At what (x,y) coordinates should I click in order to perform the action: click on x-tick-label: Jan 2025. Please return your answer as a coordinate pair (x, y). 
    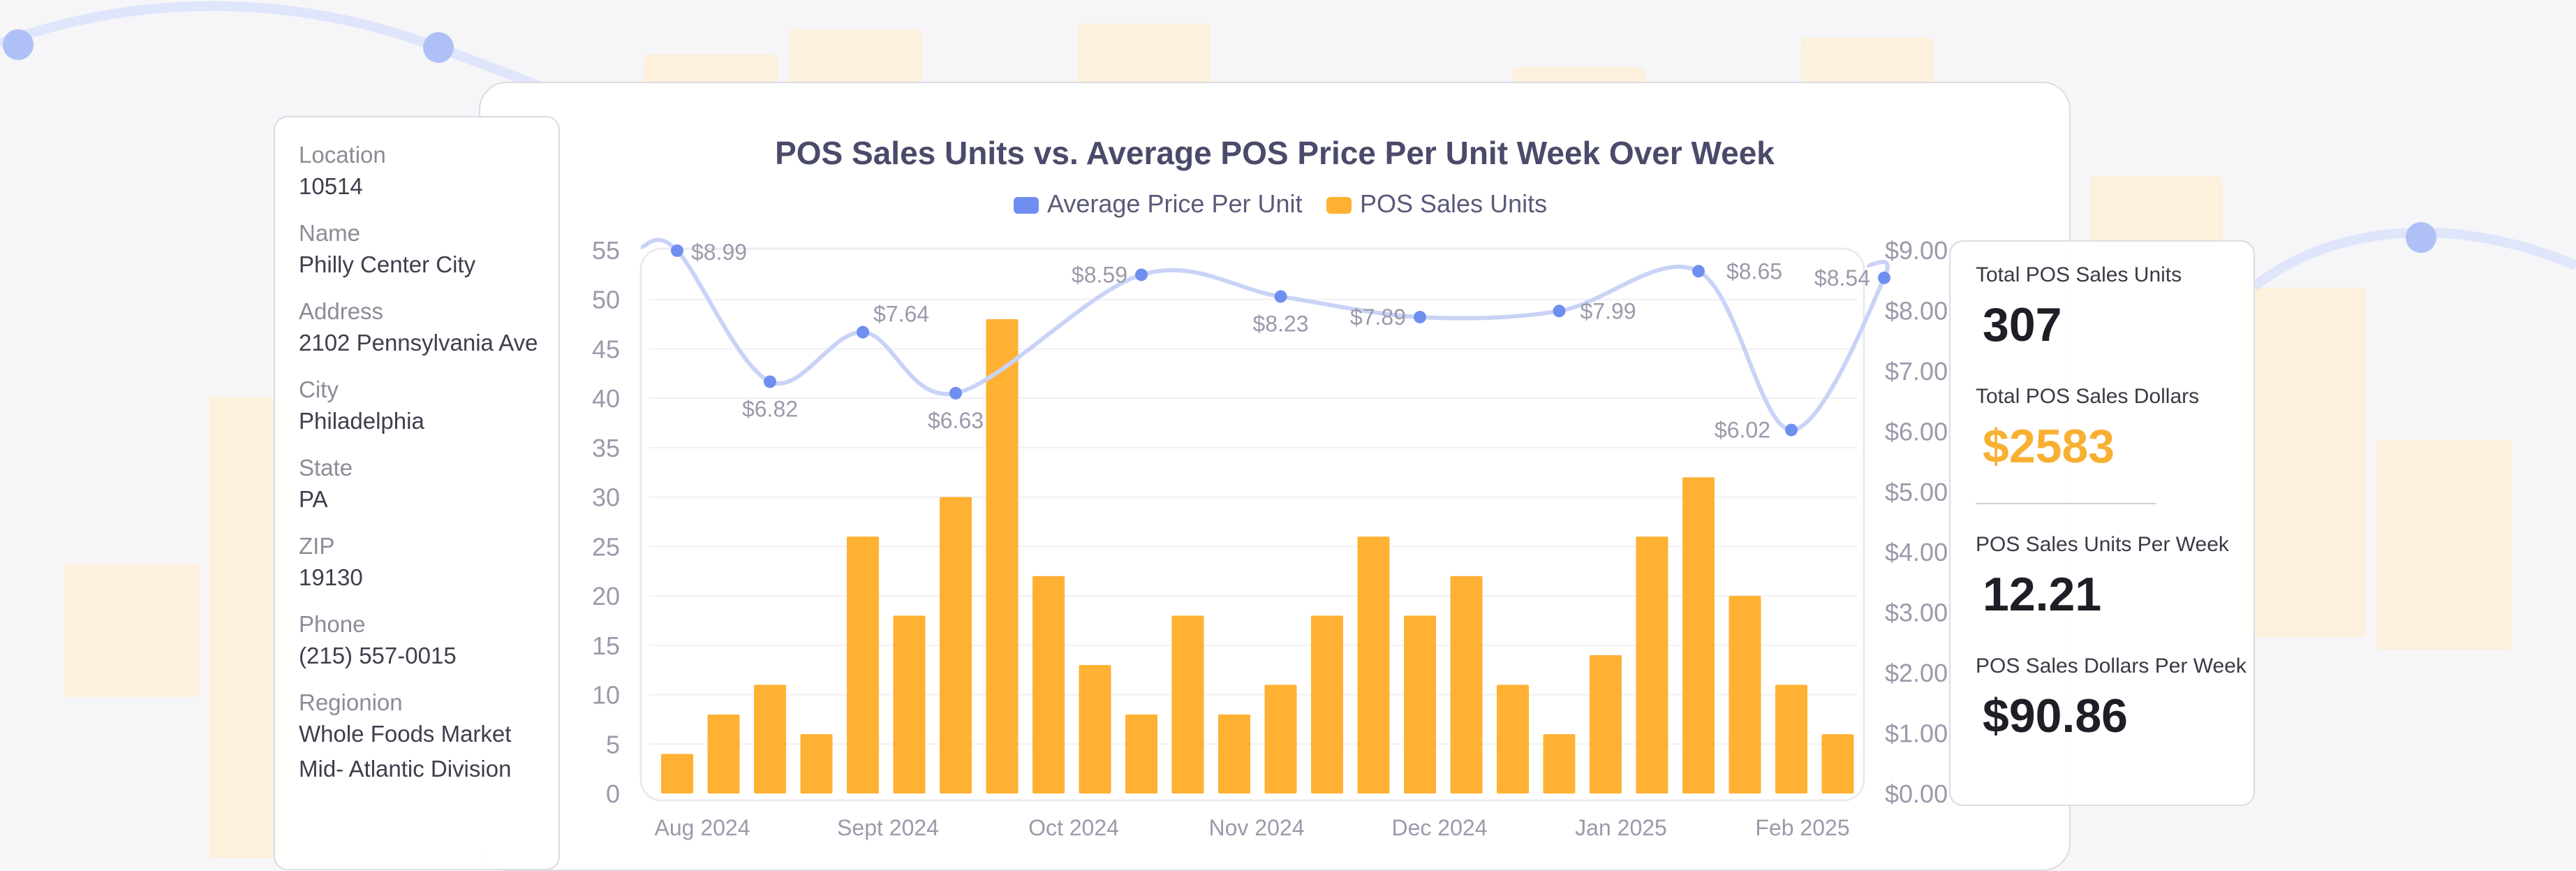
    Looking at the image, I should click on (1621, 827).